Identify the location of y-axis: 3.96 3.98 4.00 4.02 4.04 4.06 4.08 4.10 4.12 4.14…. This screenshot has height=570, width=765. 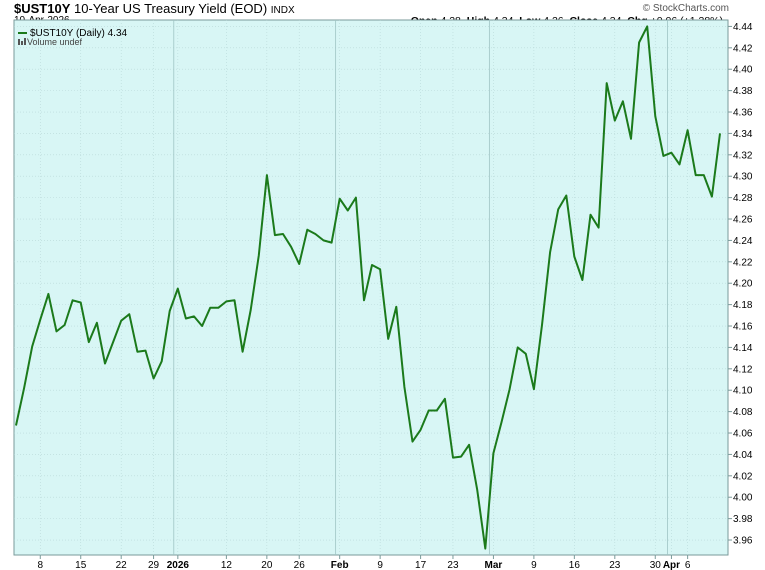
(740, 284).